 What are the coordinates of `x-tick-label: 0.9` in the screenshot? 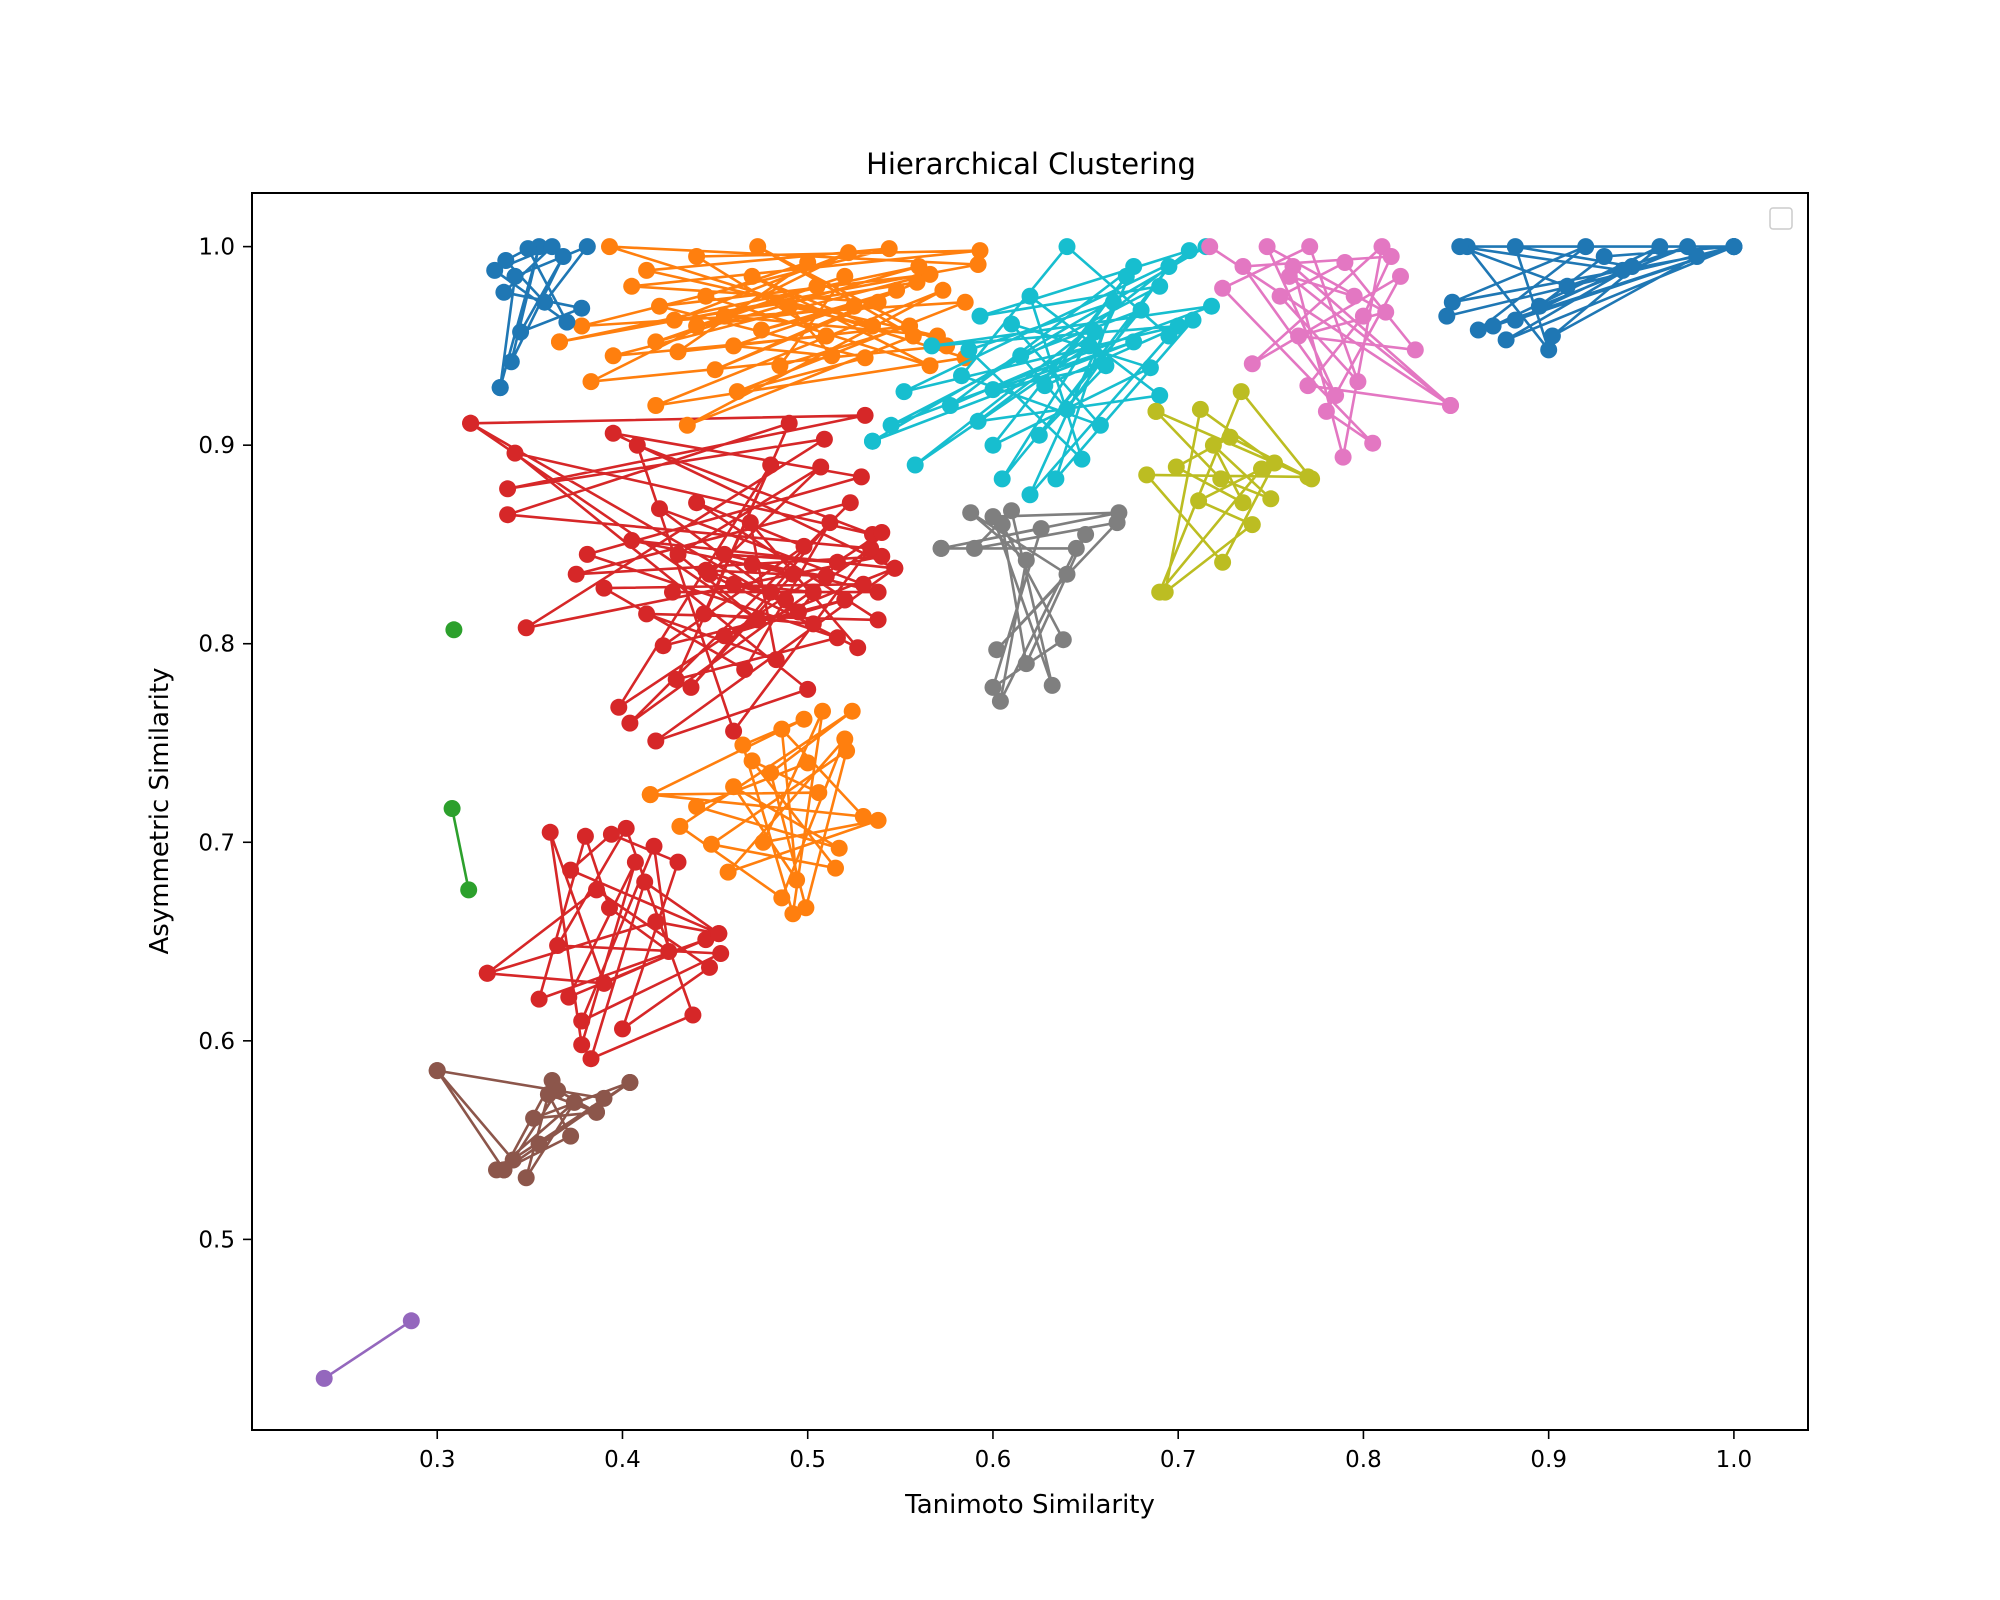 It's located at (1548, 1460).